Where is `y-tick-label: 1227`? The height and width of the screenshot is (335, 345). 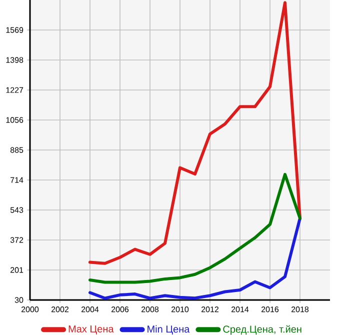 y-tick-label: 1227 is located at coordinates (15, 90).